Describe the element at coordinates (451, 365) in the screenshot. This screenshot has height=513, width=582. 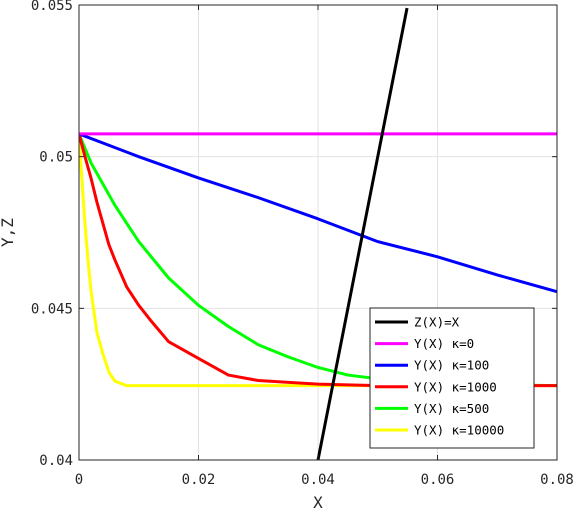
I see `legend-entry: Y(X) κ=100` at that location.